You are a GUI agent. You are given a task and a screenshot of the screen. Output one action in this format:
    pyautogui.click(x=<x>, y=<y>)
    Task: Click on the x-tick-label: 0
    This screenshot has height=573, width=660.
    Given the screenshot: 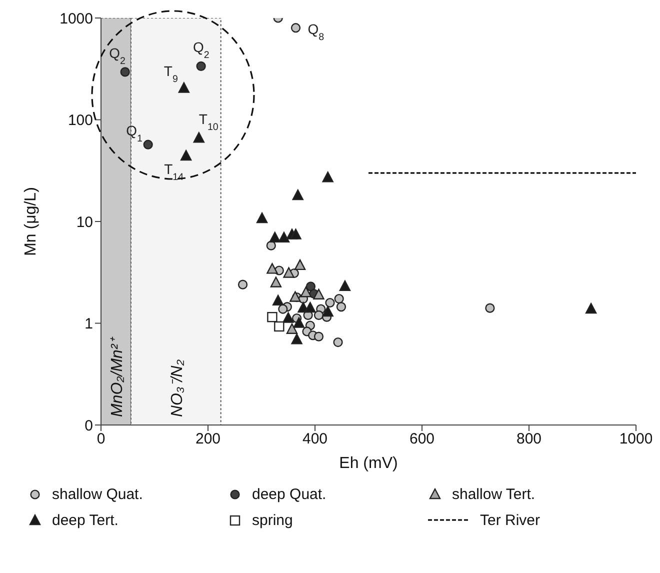 What is the action you would take?
    pyautogui.click(x=101, y=439)
    